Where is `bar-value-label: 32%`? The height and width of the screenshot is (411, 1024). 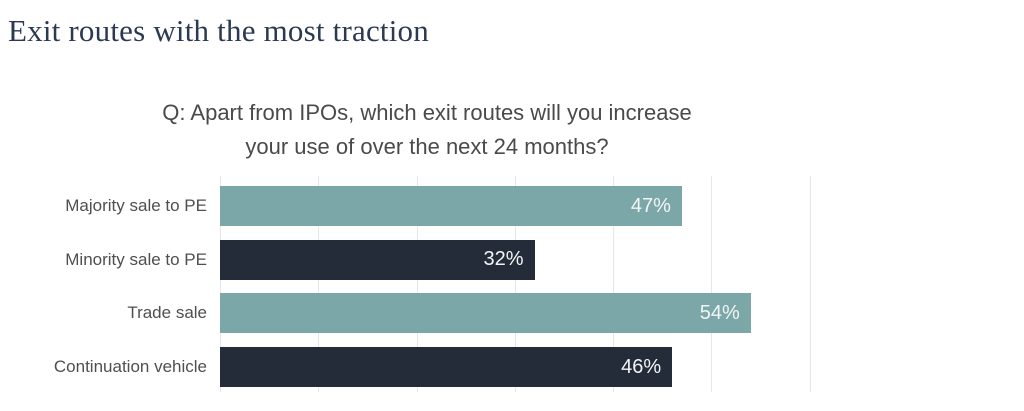
bar-value-label: 32% is located at coordinates (503, 259).